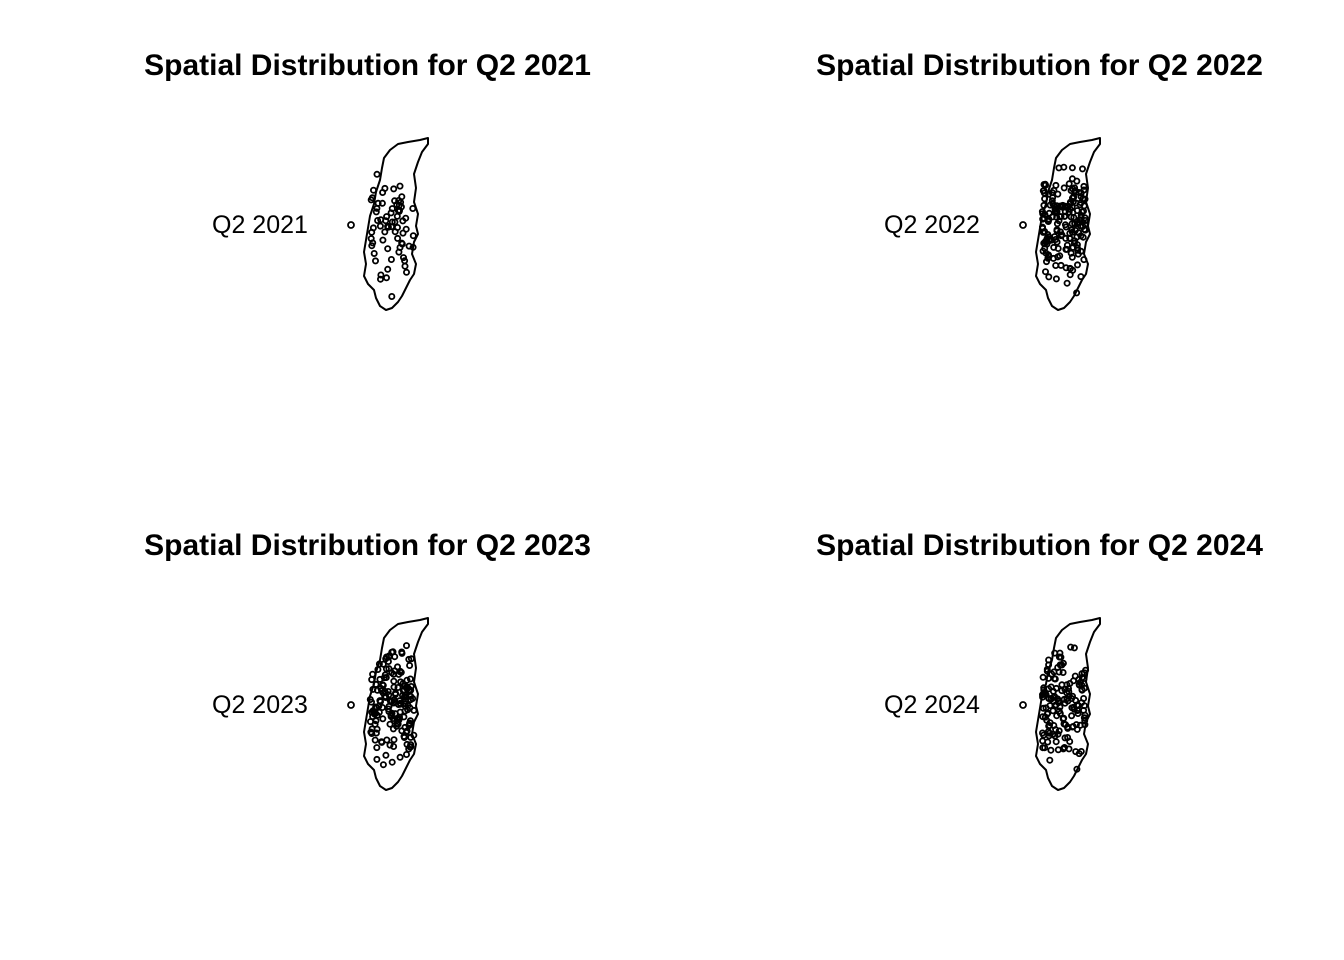 The height and width of the screenshot is (960, 1344). Describe the element at coordinates (932, 225) in the screenshot. I see `legend-label: Q2 2022` at that location.